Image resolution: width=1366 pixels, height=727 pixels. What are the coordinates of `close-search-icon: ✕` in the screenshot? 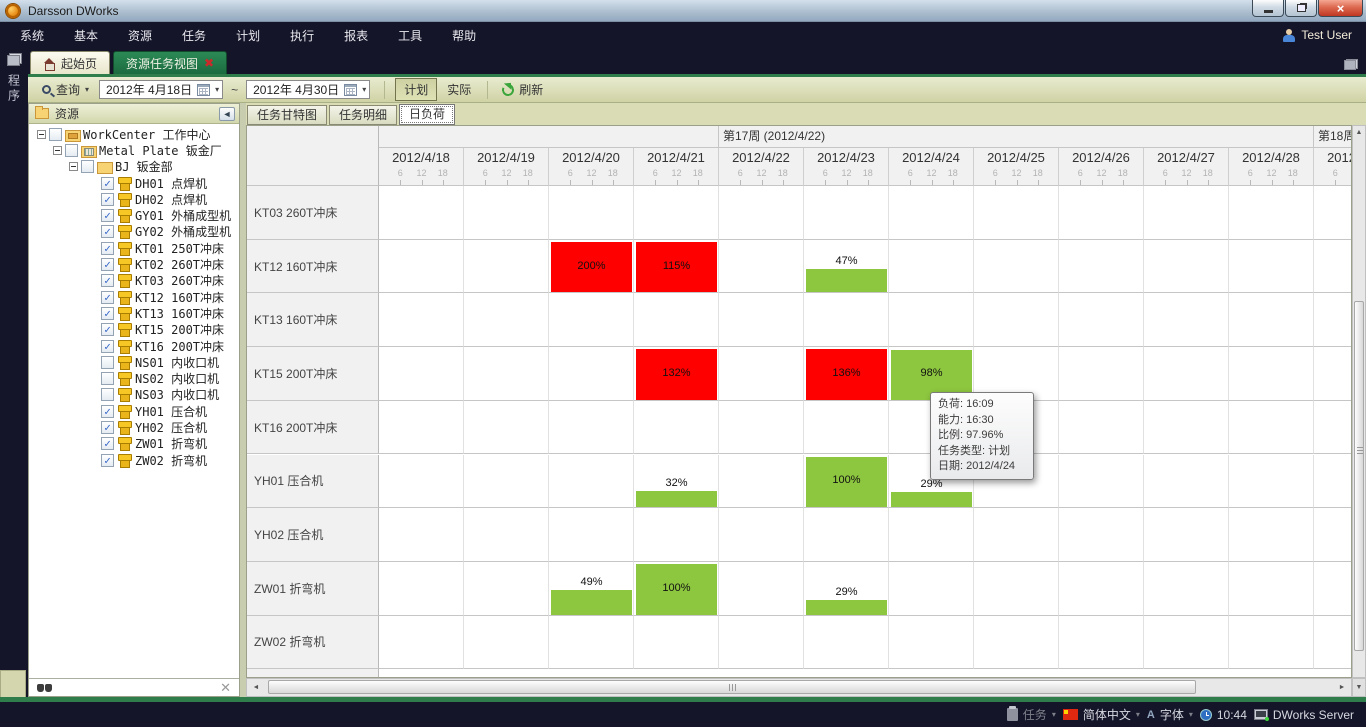 It's located at (225, 687).